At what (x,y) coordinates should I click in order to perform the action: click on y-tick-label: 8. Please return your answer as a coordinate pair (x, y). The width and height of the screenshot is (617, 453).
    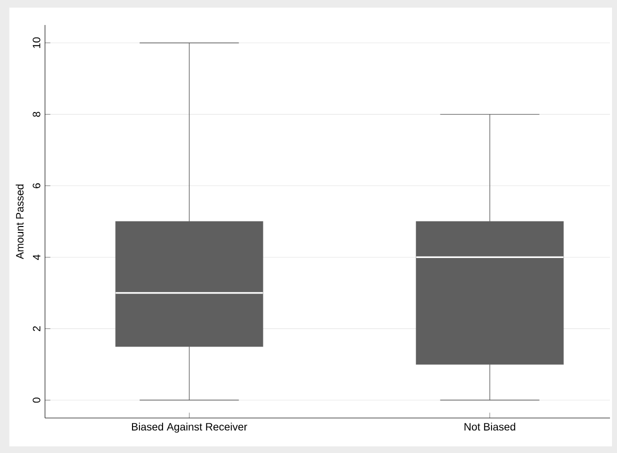
    Looking at the image, I should click on (36, 114).